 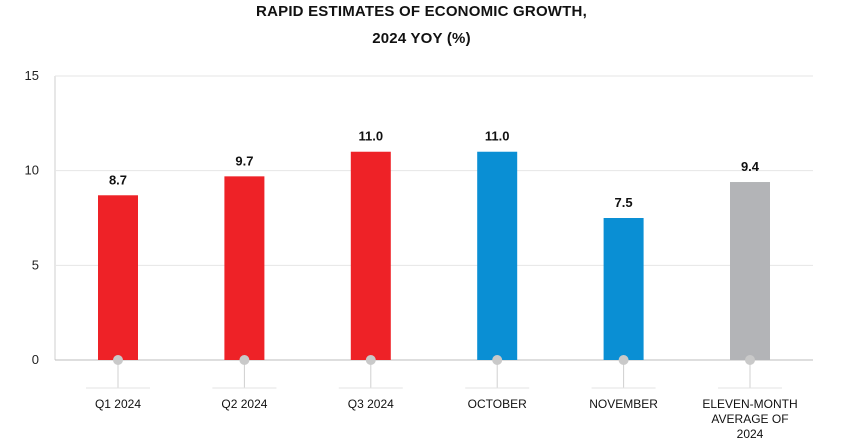 I want to click on x-tick-label: Q1 2024, so click(x=118, y=404).